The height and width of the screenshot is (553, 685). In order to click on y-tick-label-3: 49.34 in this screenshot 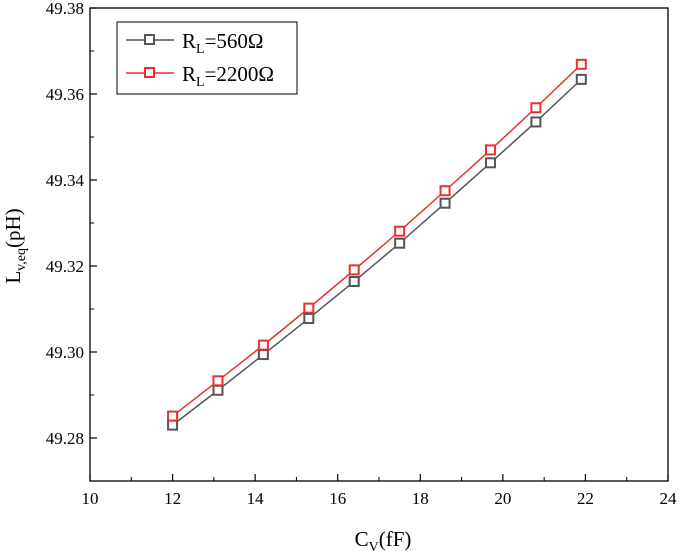, I will do `click(65, 180)`.